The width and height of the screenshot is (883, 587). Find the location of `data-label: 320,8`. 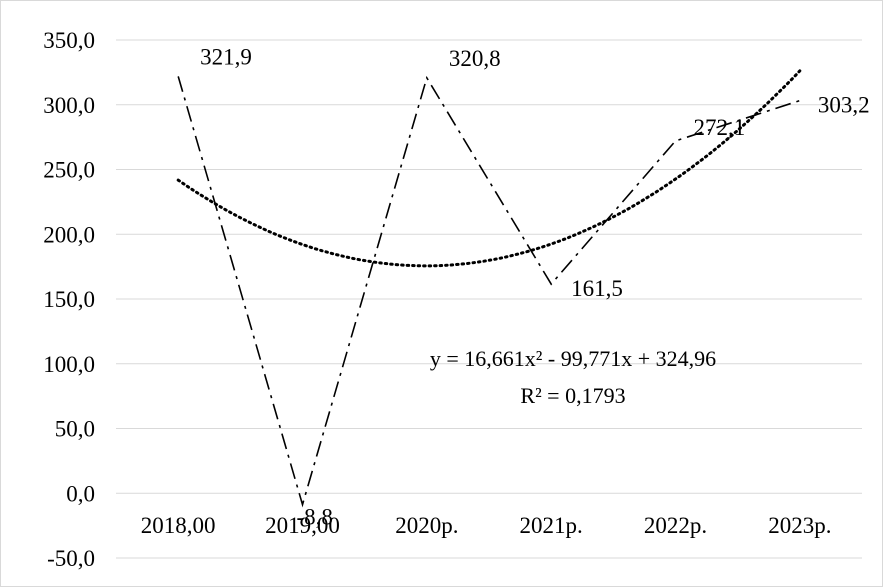

data-label: 320,8 is located at coordinates (475, 58).